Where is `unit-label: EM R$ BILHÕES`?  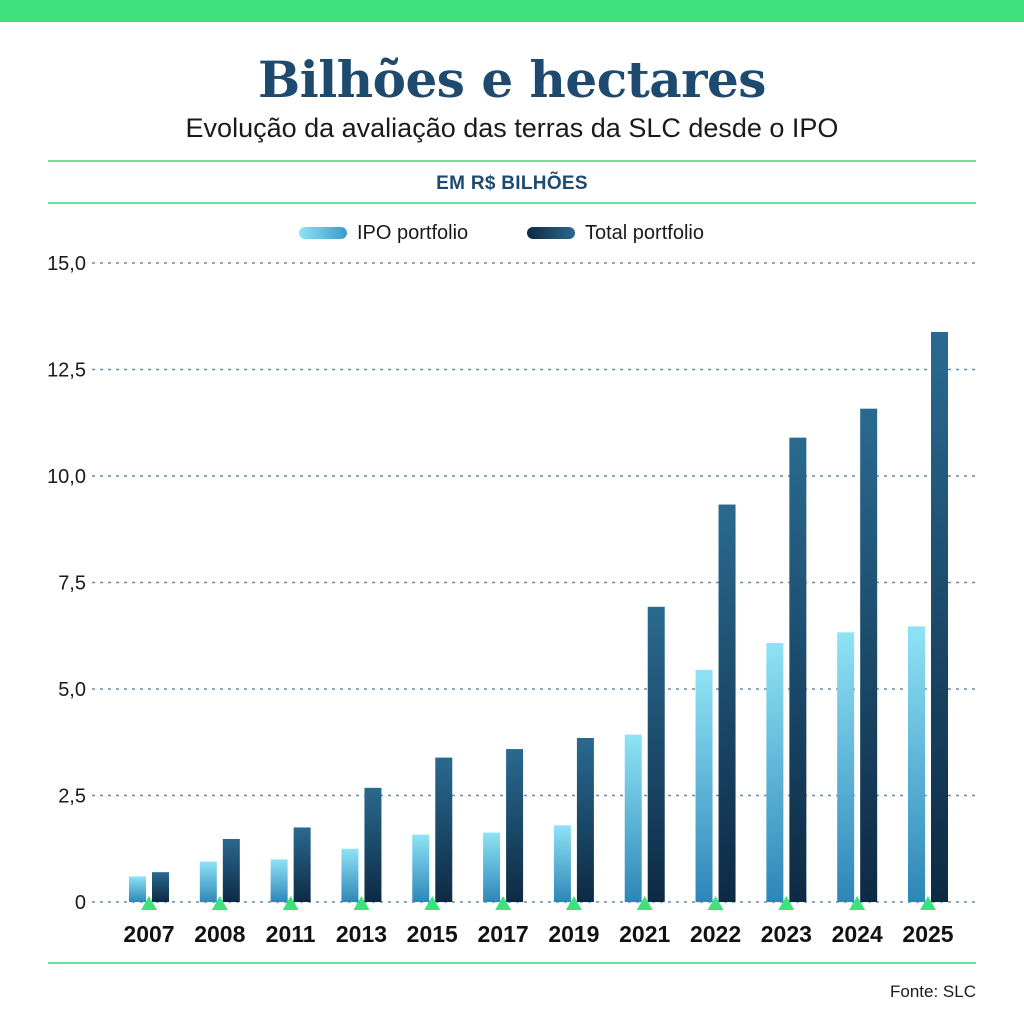
unit-label: EM R$ BILHÕES is located at coordinates (512, 183).